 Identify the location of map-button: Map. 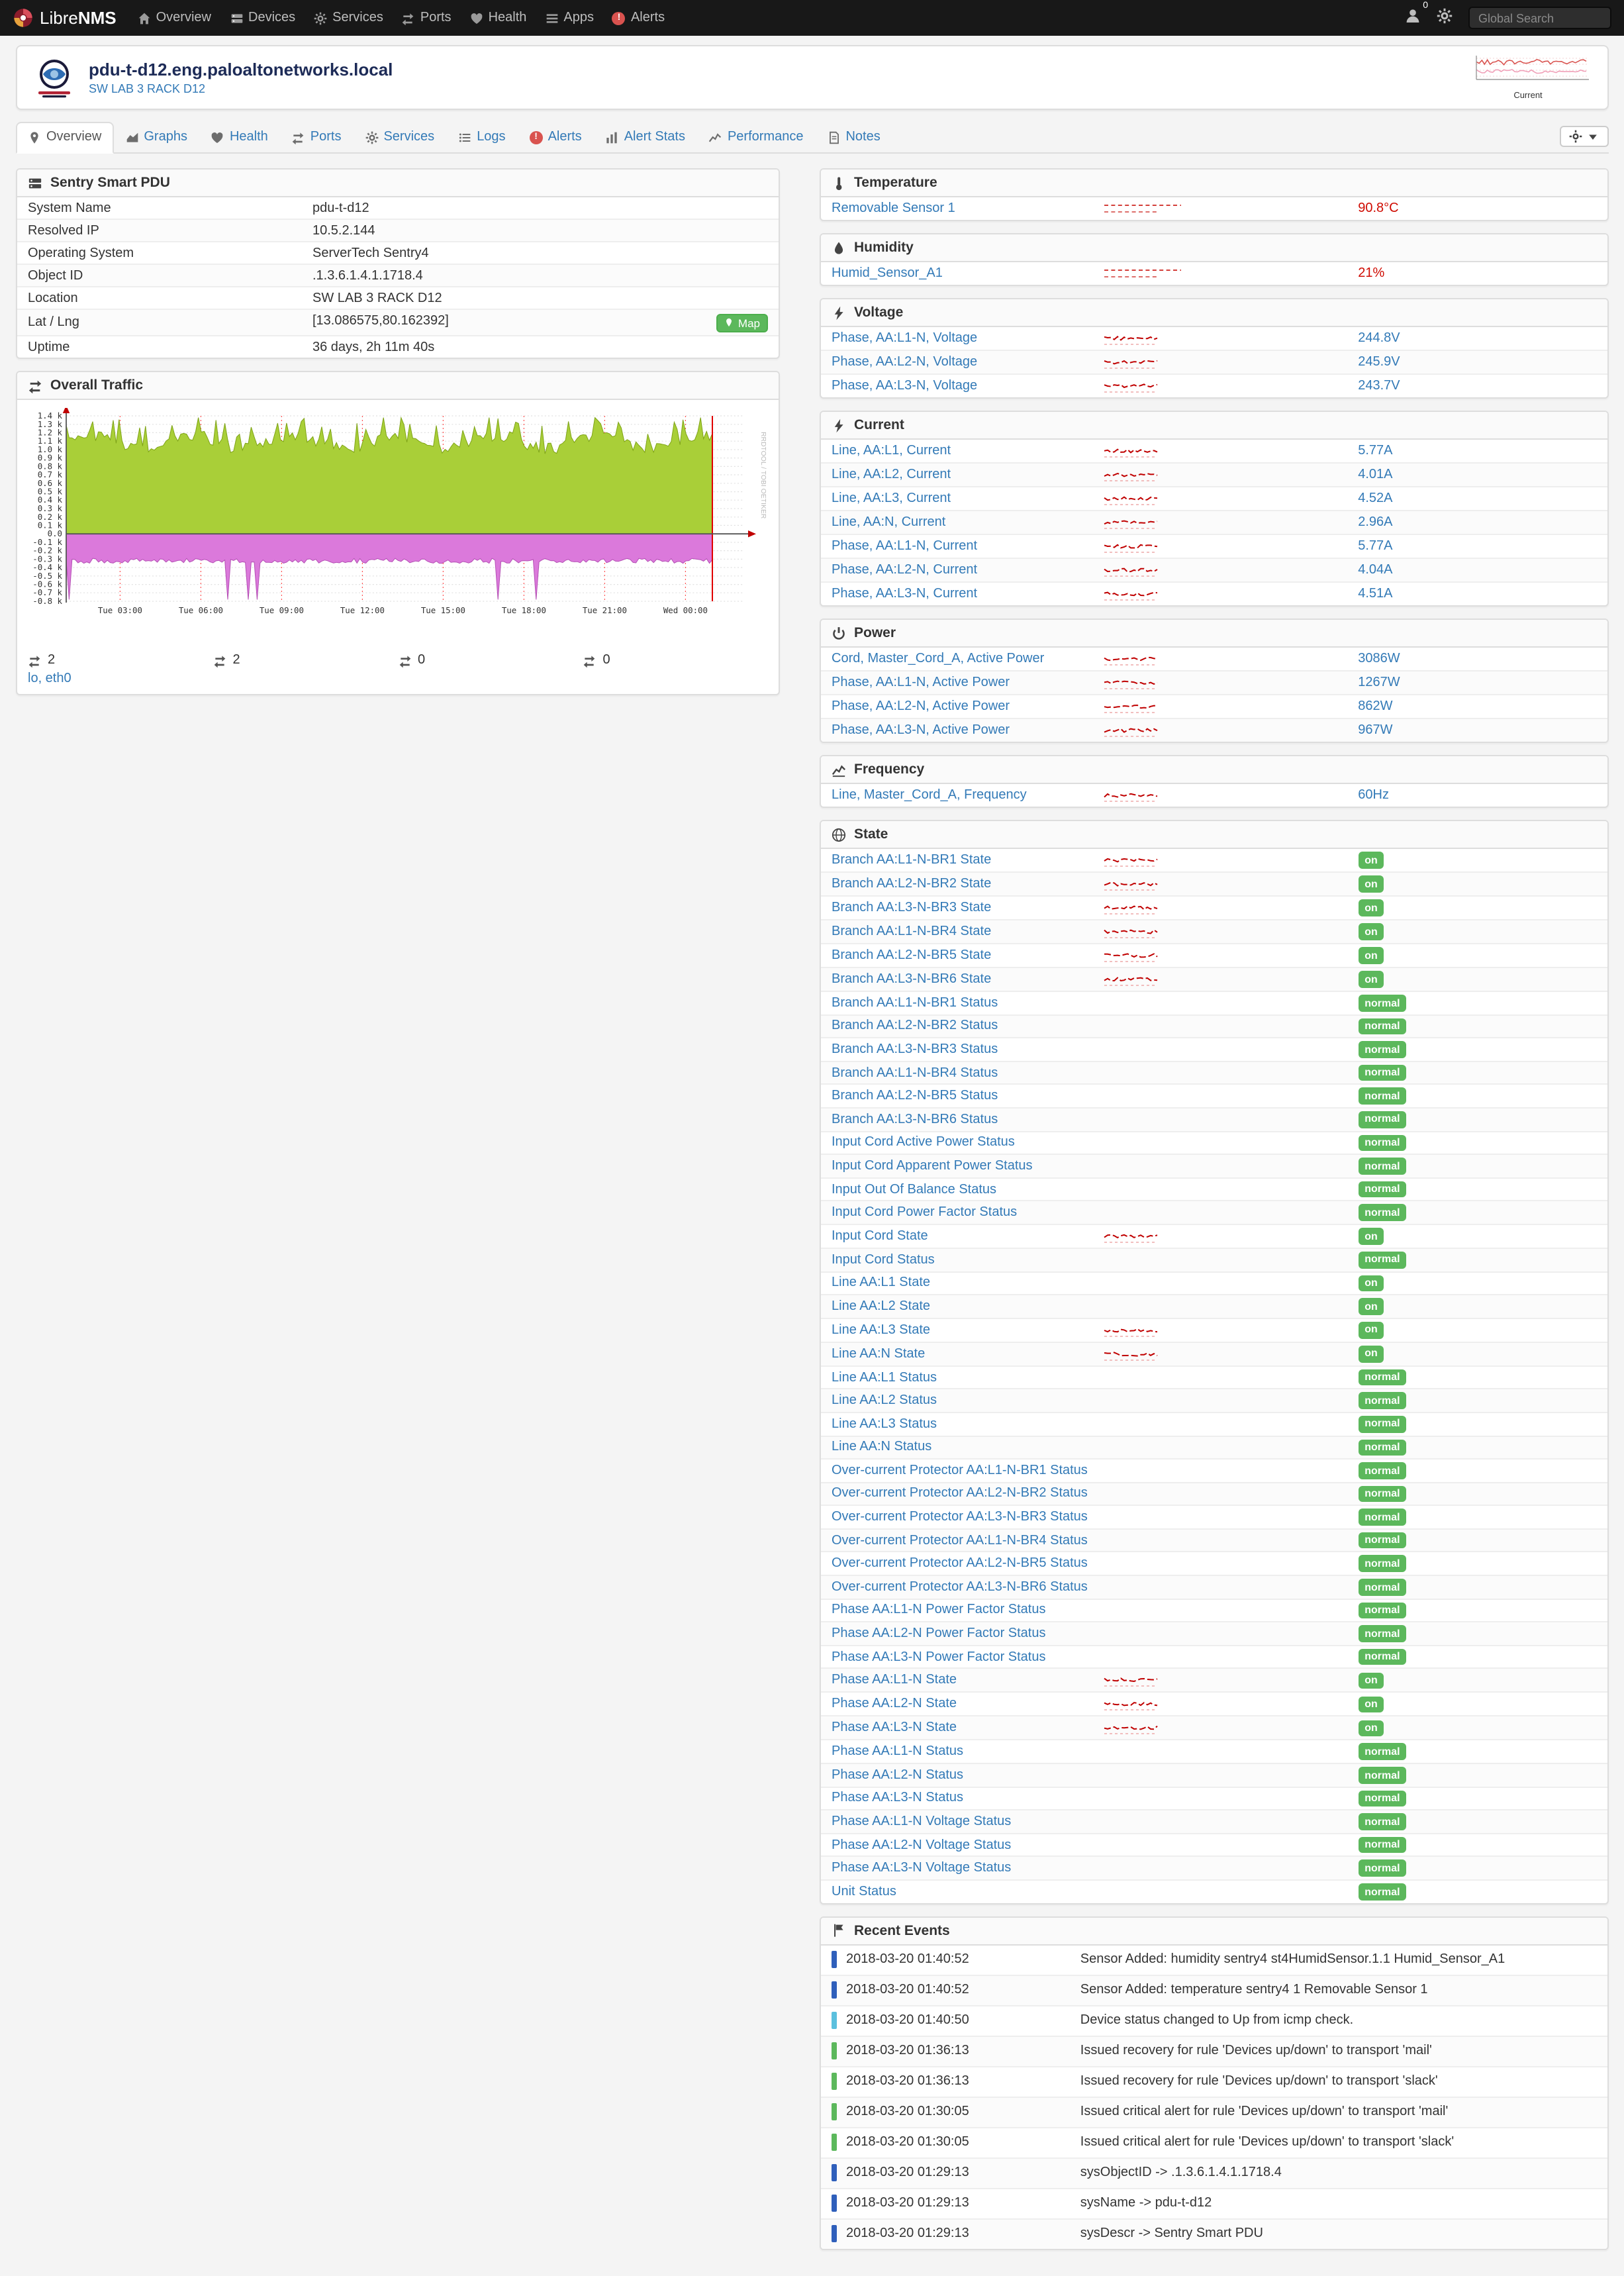
(742, 322).